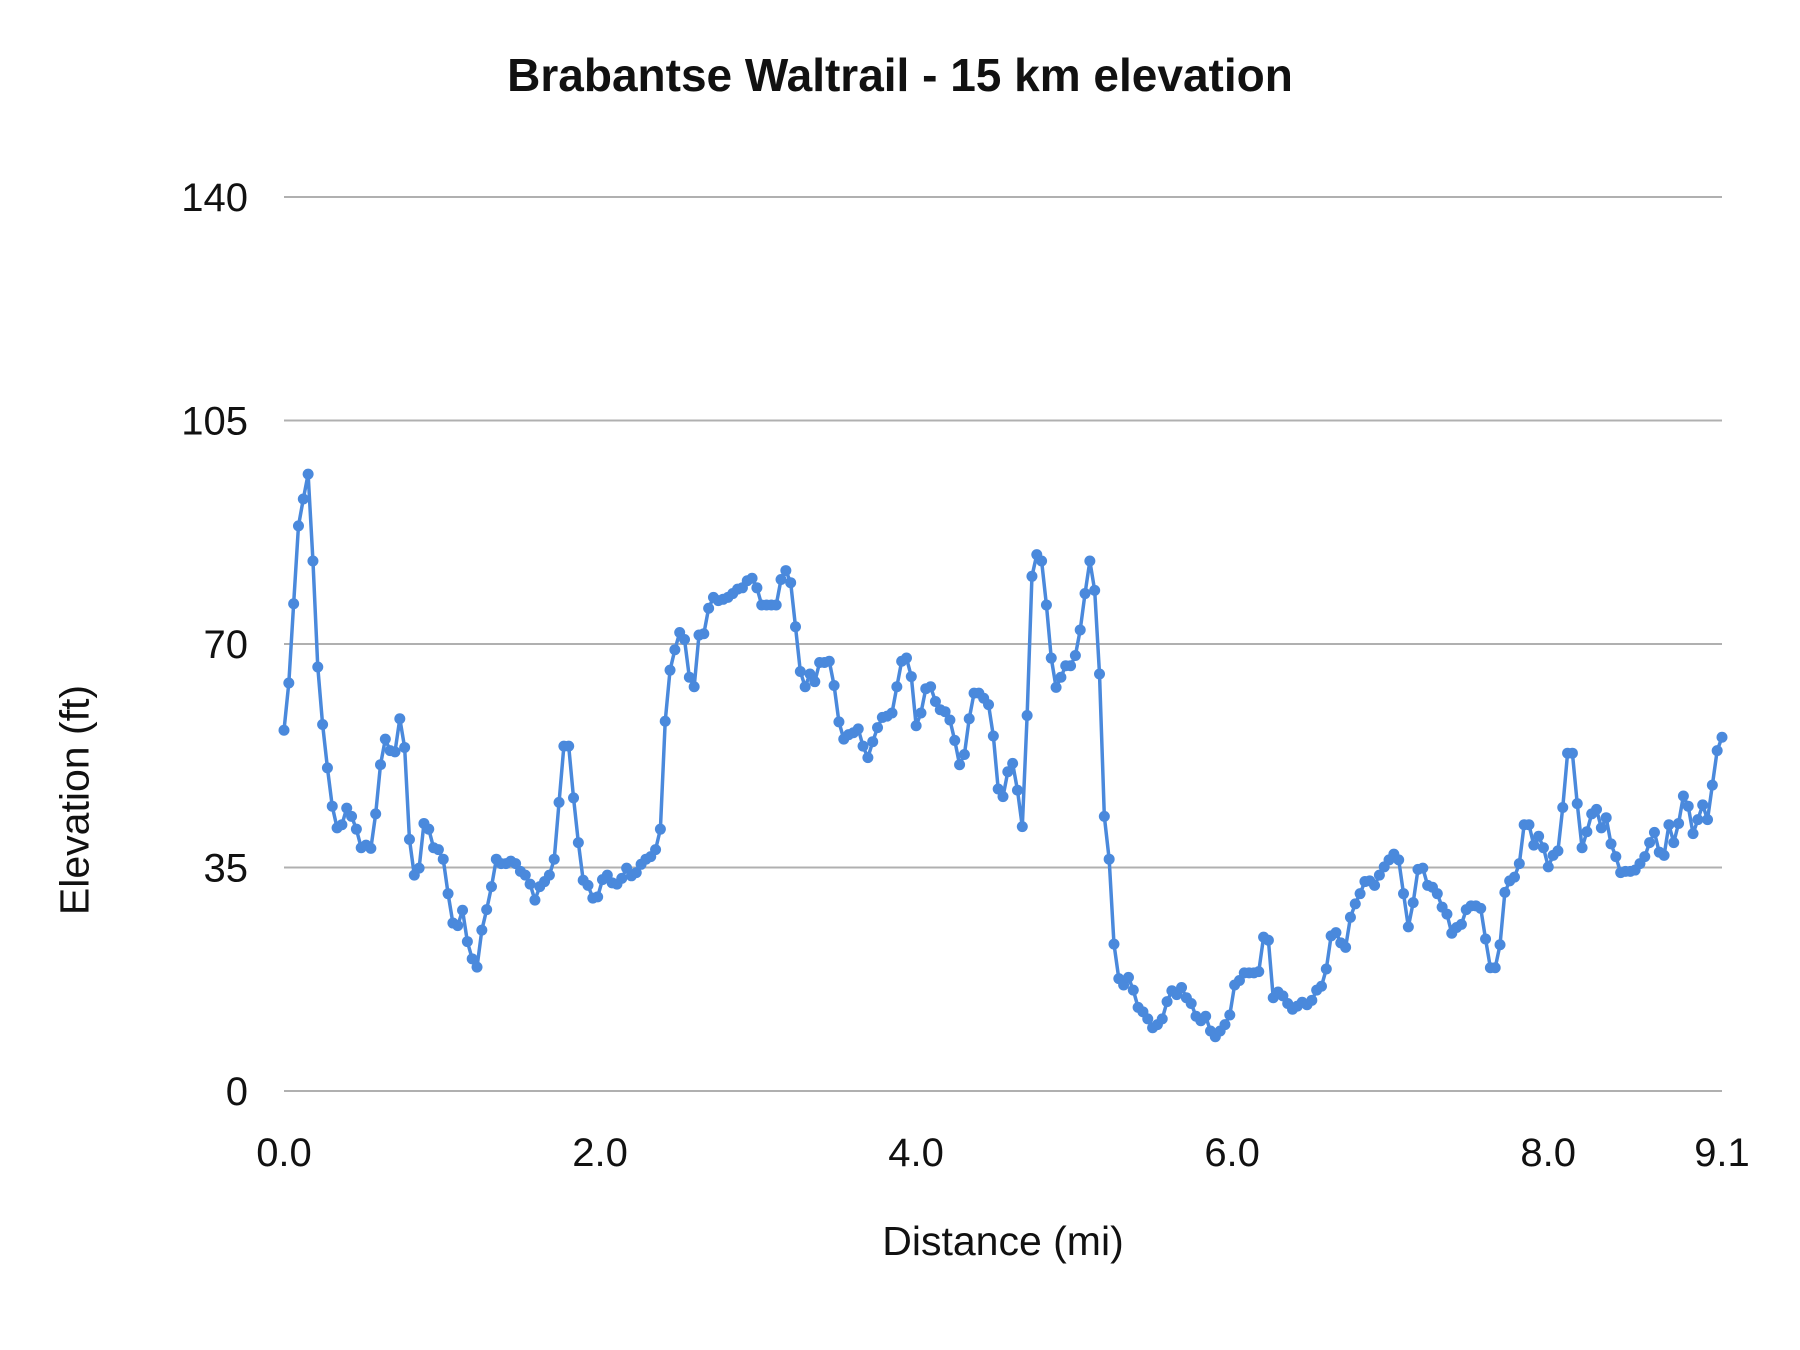  Describe the element at coordinates (284, 1153) in the screenshot. I see `x-tick-label: 0.0` at that location.